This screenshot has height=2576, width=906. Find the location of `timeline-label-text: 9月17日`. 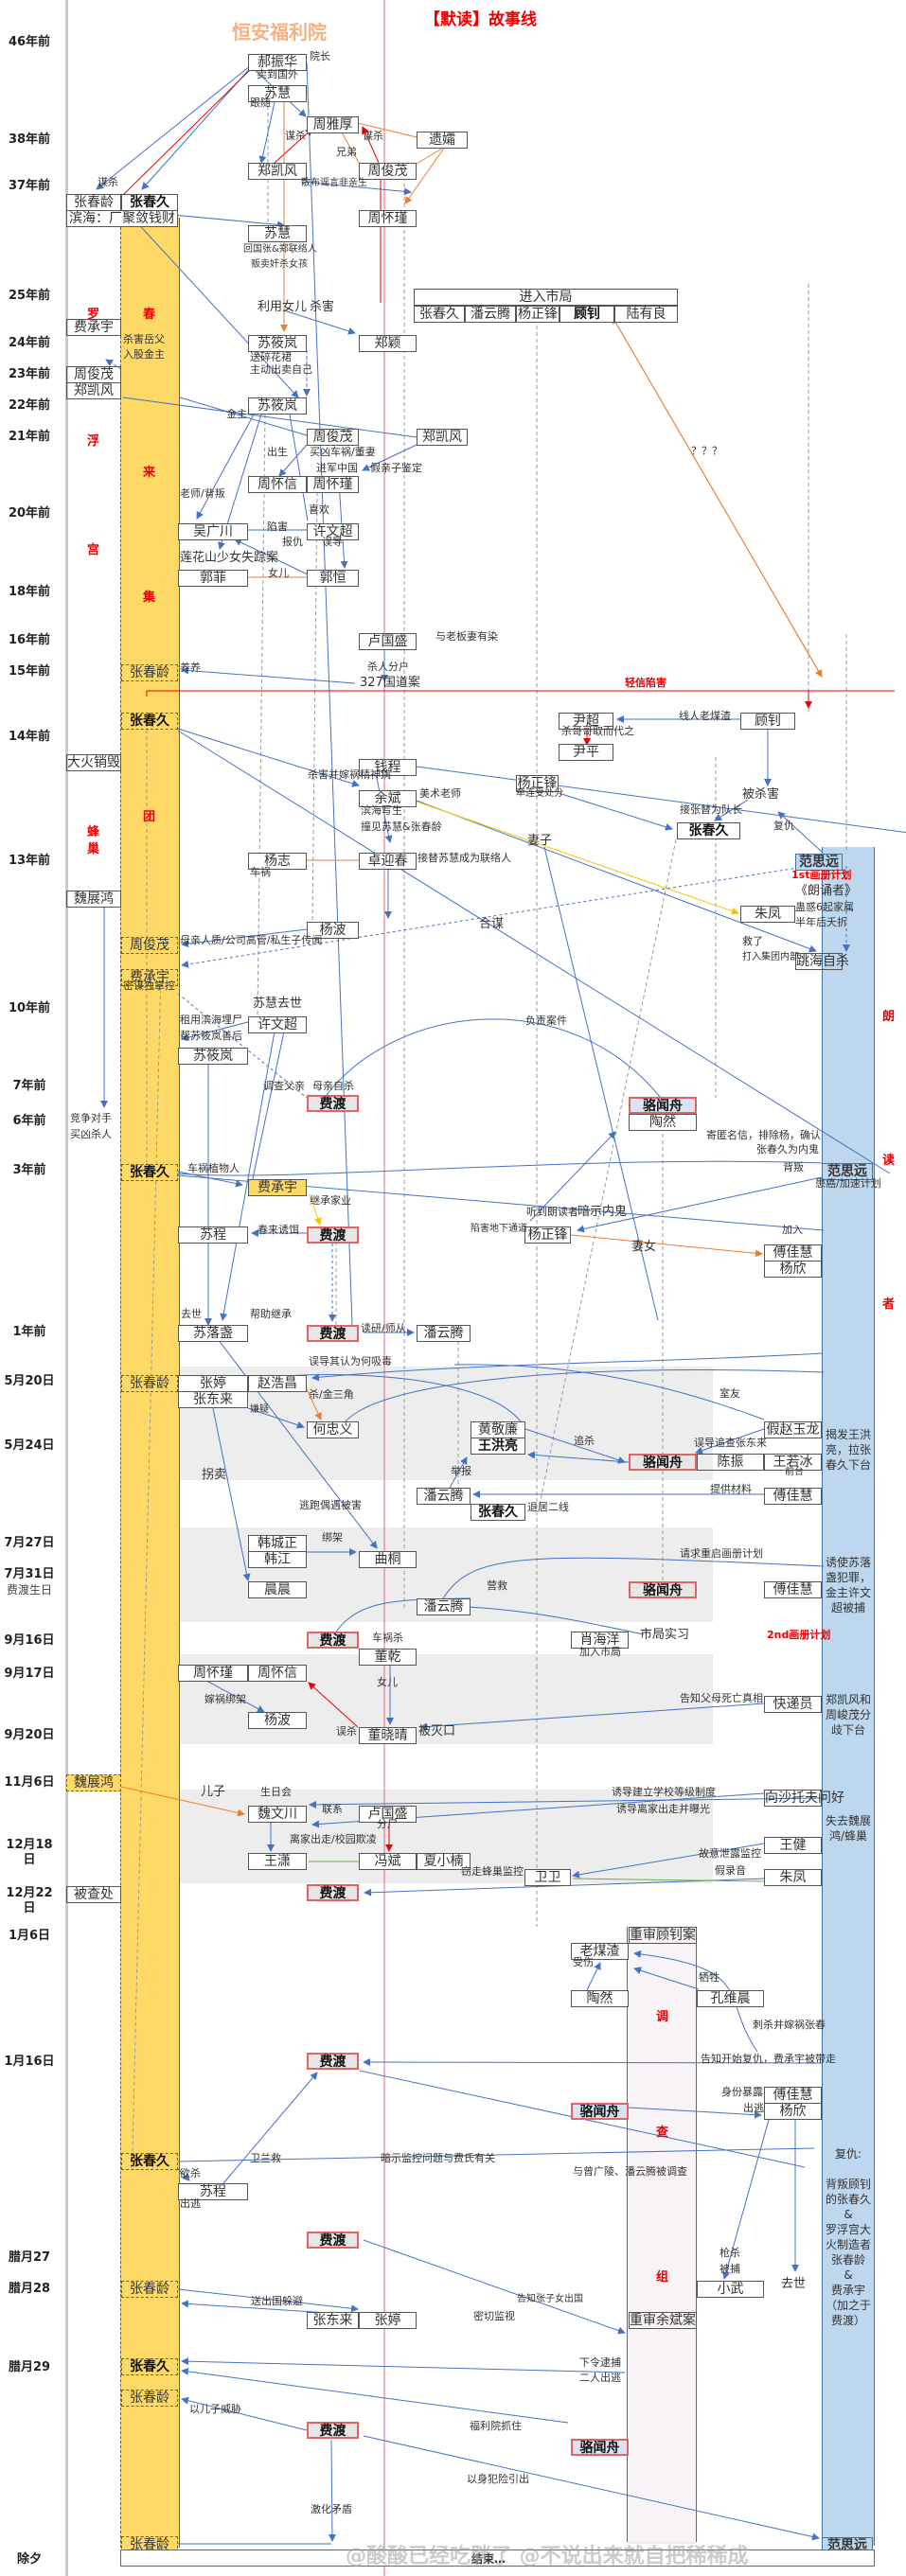

timeline-label-text: 9月17日 is located at coordinates (29, 1674).